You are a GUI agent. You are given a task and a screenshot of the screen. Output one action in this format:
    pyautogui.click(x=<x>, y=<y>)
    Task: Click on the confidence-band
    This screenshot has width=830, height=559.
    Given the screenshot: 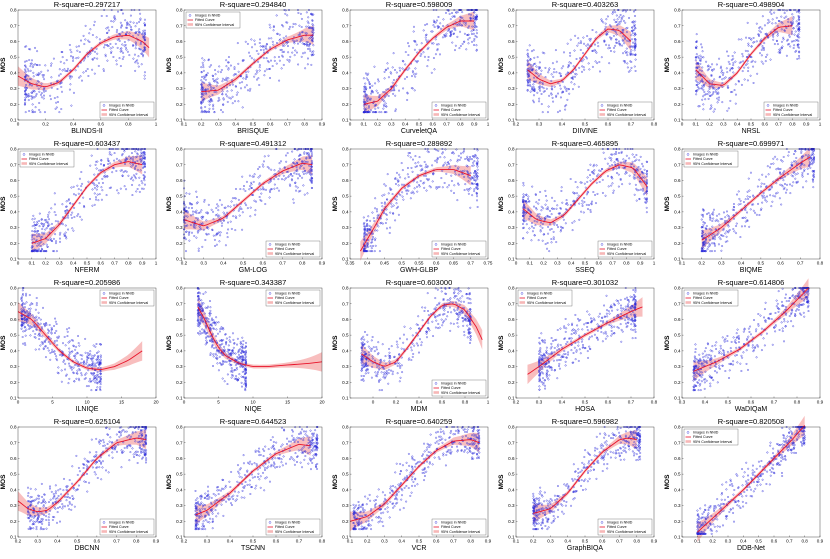 What is the action you would take?
    pyautogui.click(x=87, y=204)
    